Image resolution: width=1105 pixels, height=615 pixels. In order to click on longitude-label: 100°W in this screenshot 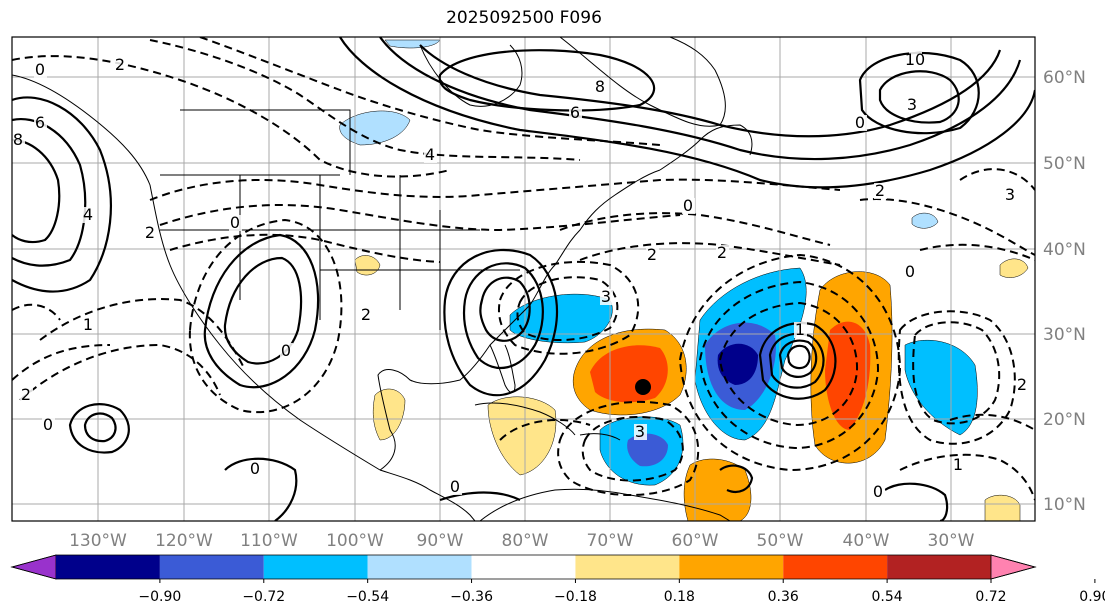, I will do `click(355, 541)`.